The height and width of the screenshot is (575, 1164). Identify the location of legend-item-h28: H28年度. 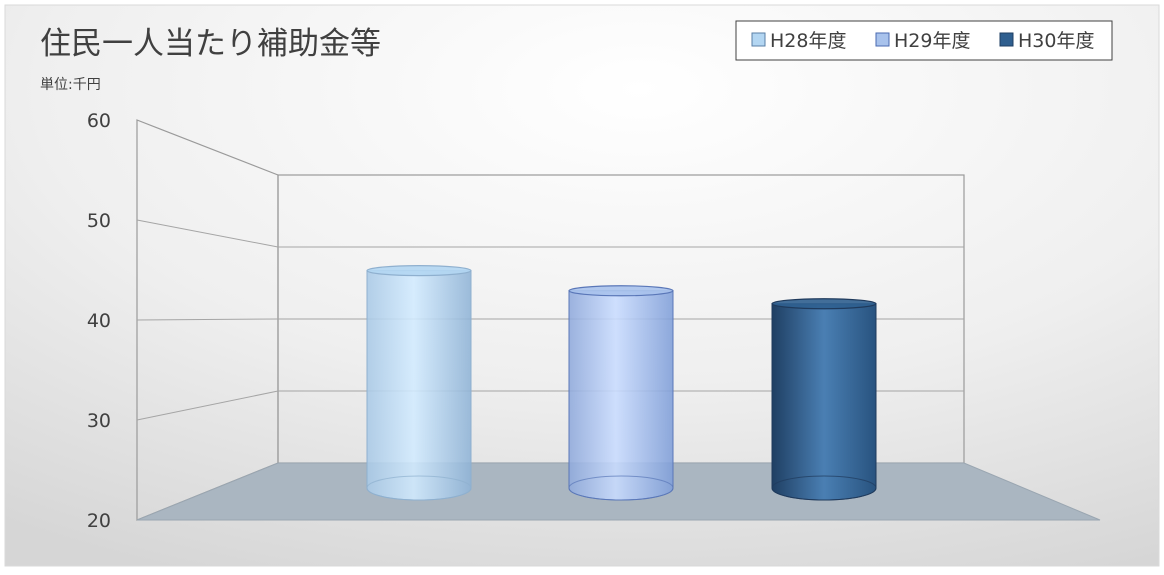
(798, 41).